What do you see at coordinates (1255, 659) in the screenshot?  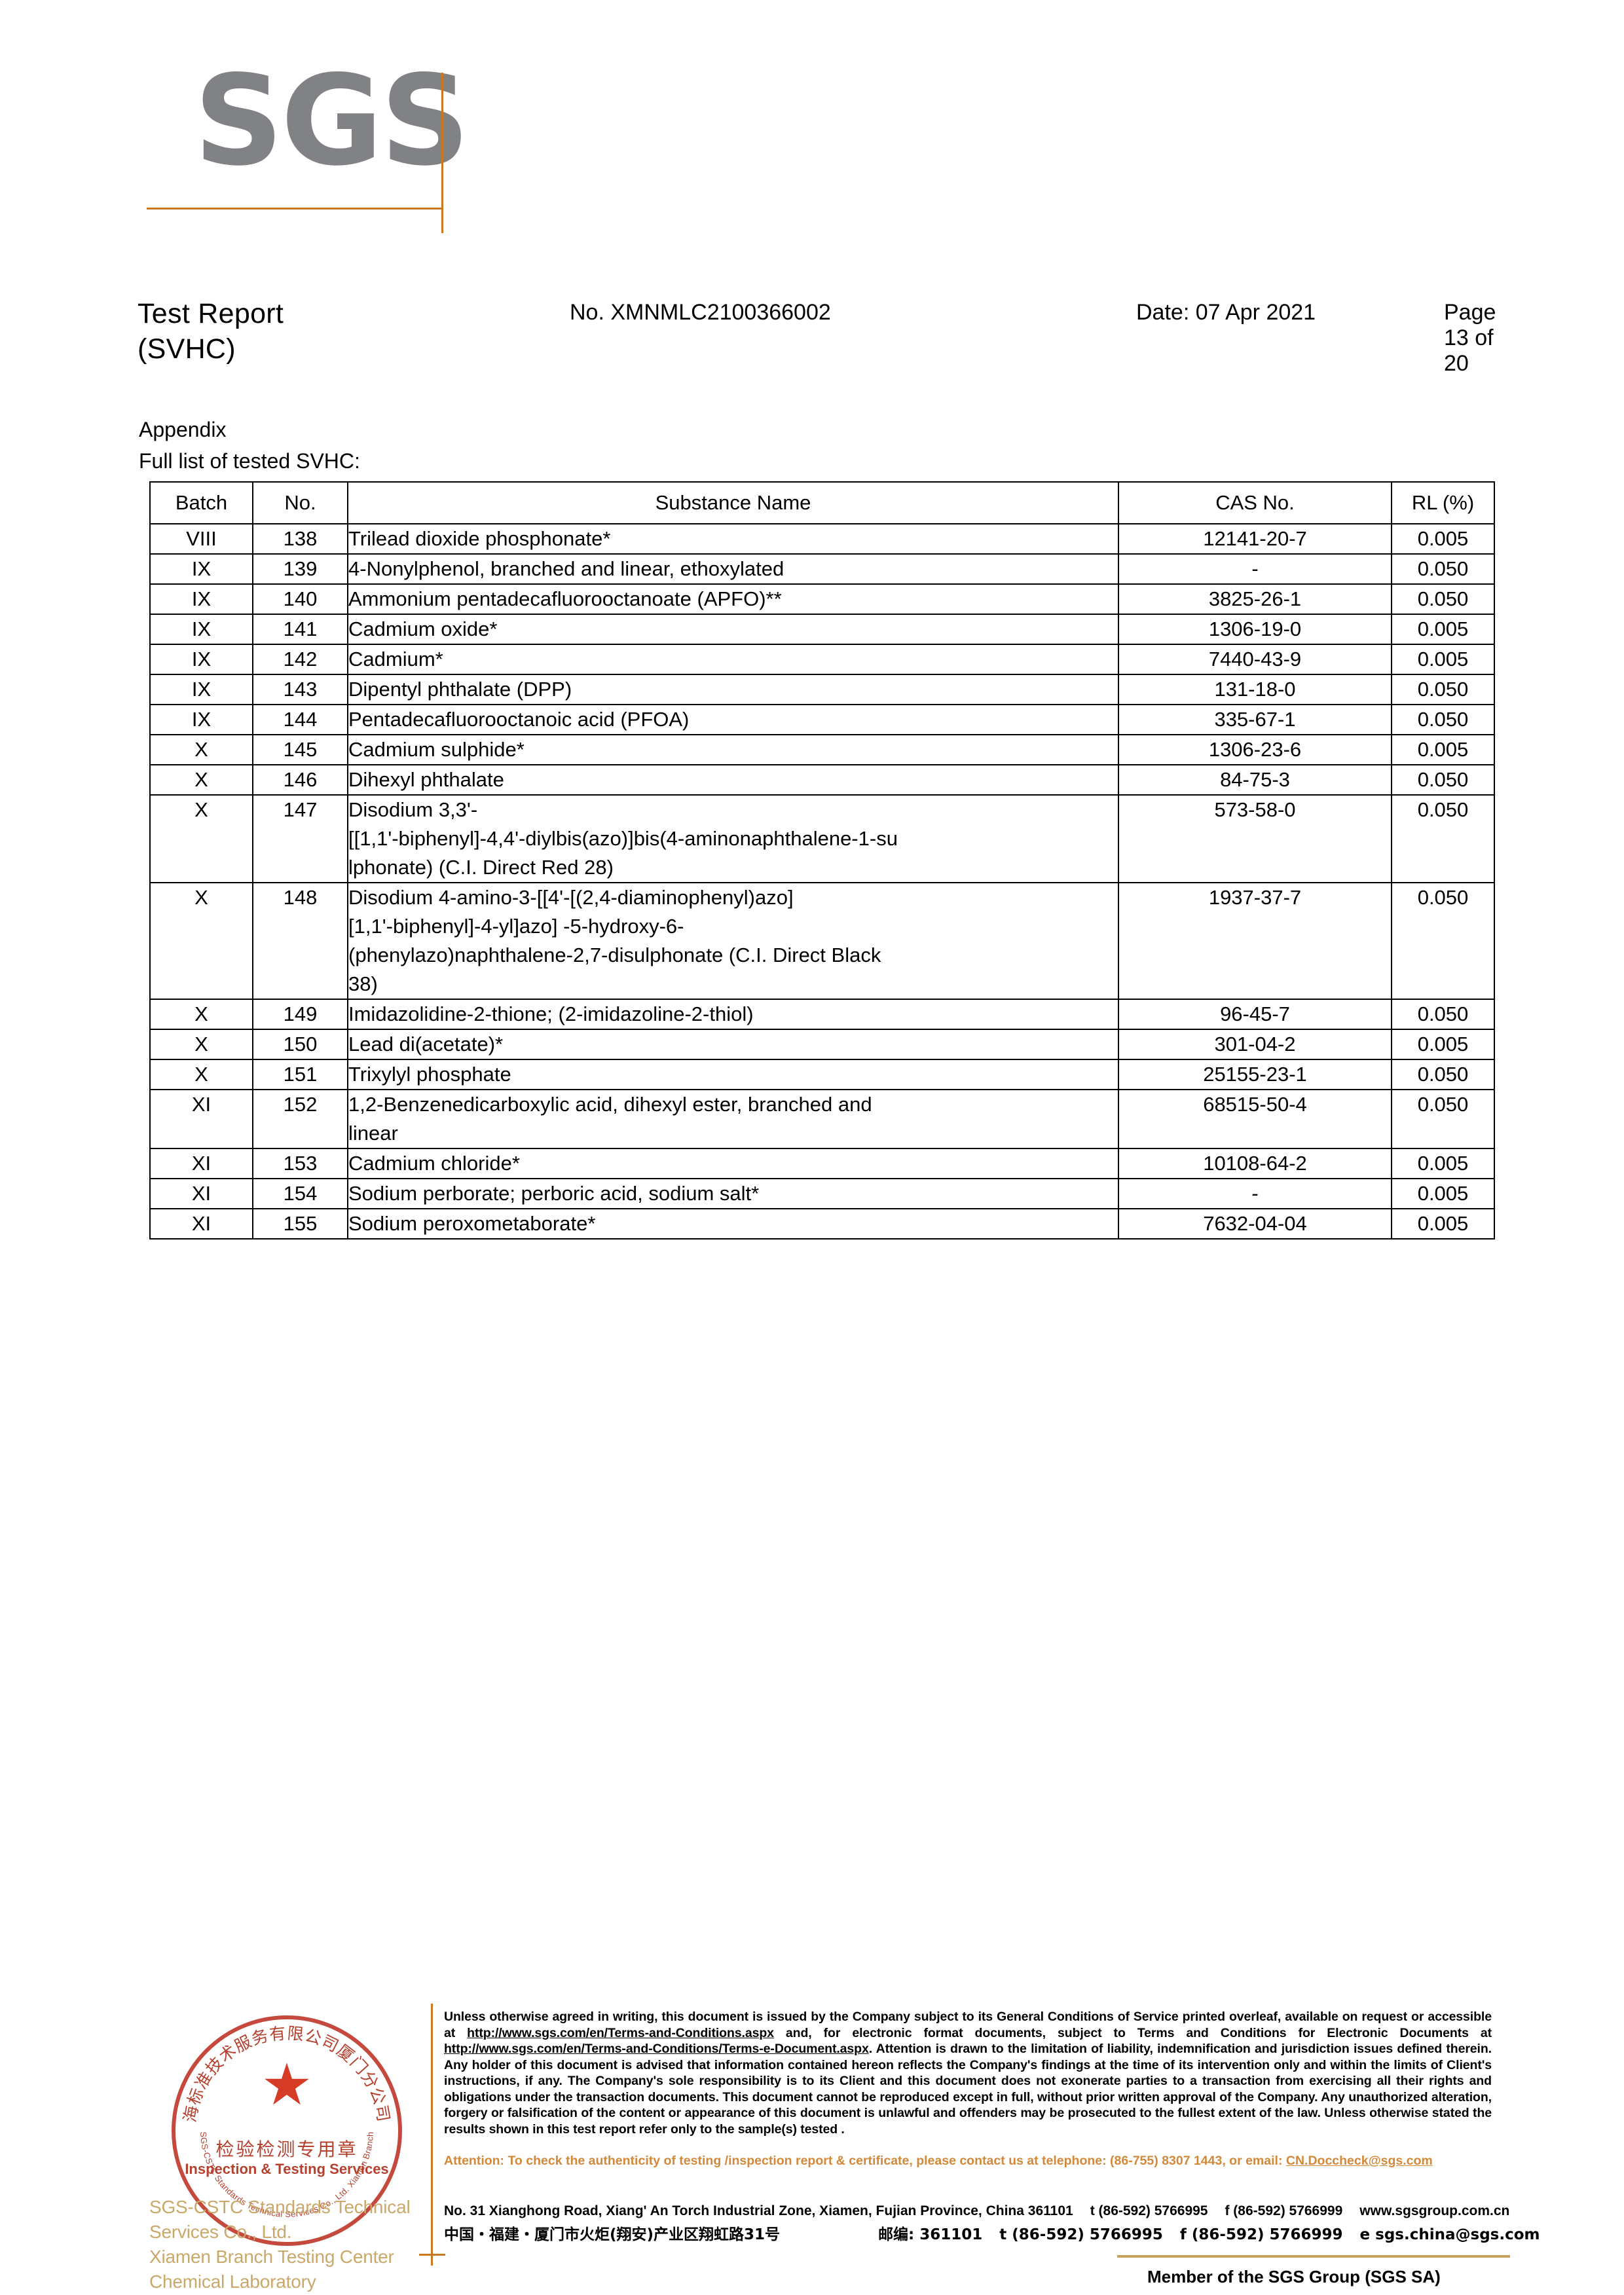 I see `cell-cas-no: 7440-43-9` at bounding box center [1255, 659].